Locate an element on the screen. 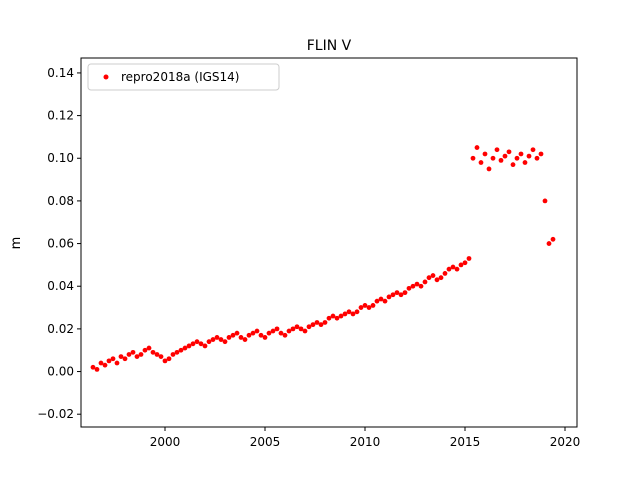  y-tick-label: 0.14 is located at coordinates (60, 73).